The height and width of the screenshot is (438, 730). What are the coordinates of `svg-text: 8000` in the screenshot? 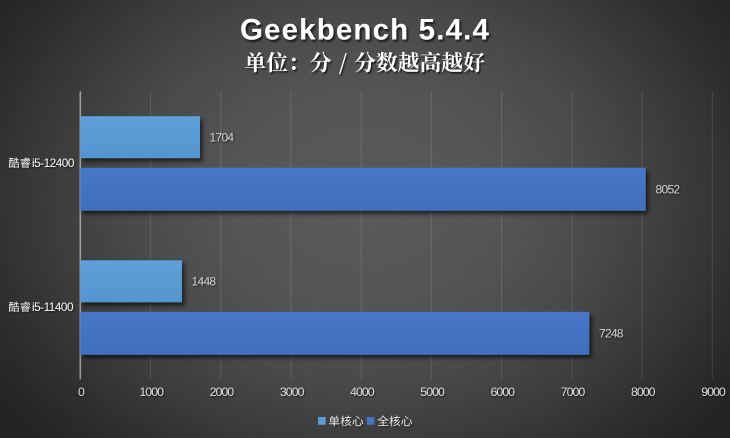 It's located at (643, 392).